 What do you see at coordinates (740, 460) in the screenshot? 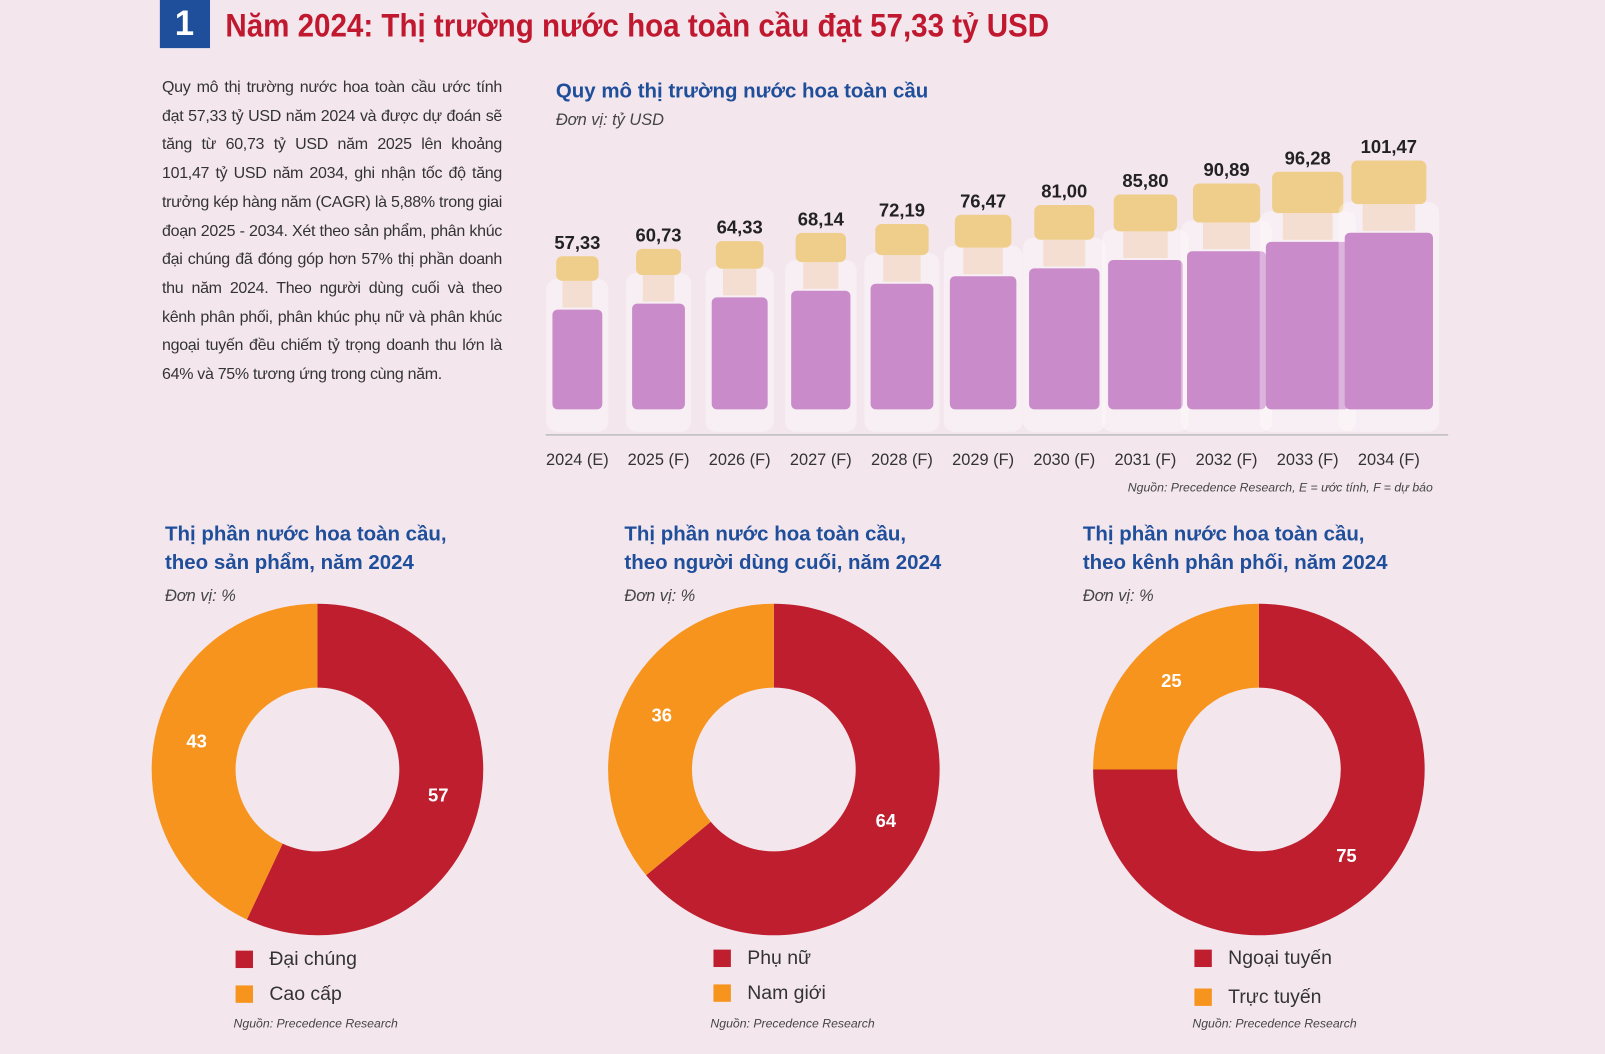
I see `x-tick-label: 2026 (F)` at bounding box center [740, 460].